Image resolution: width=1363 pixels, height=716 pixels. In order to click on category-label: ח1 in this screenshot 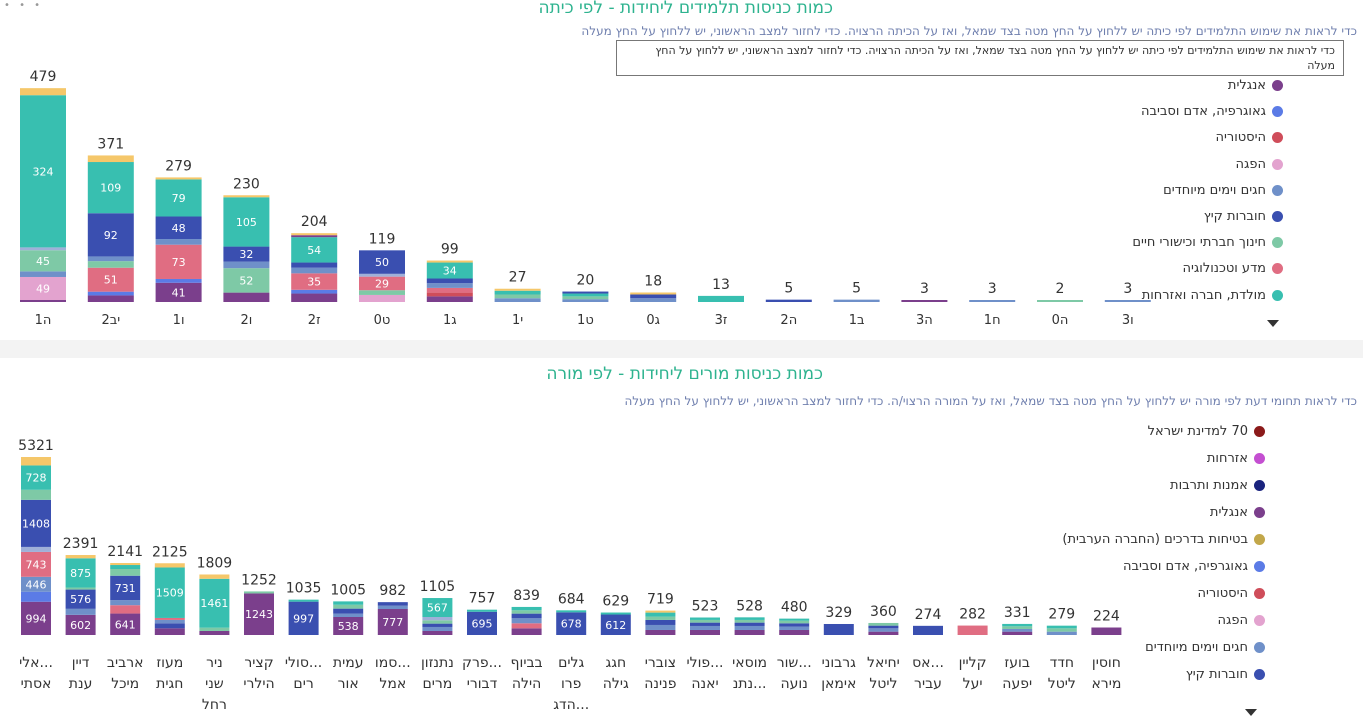, I will do `click(992, 320)`.